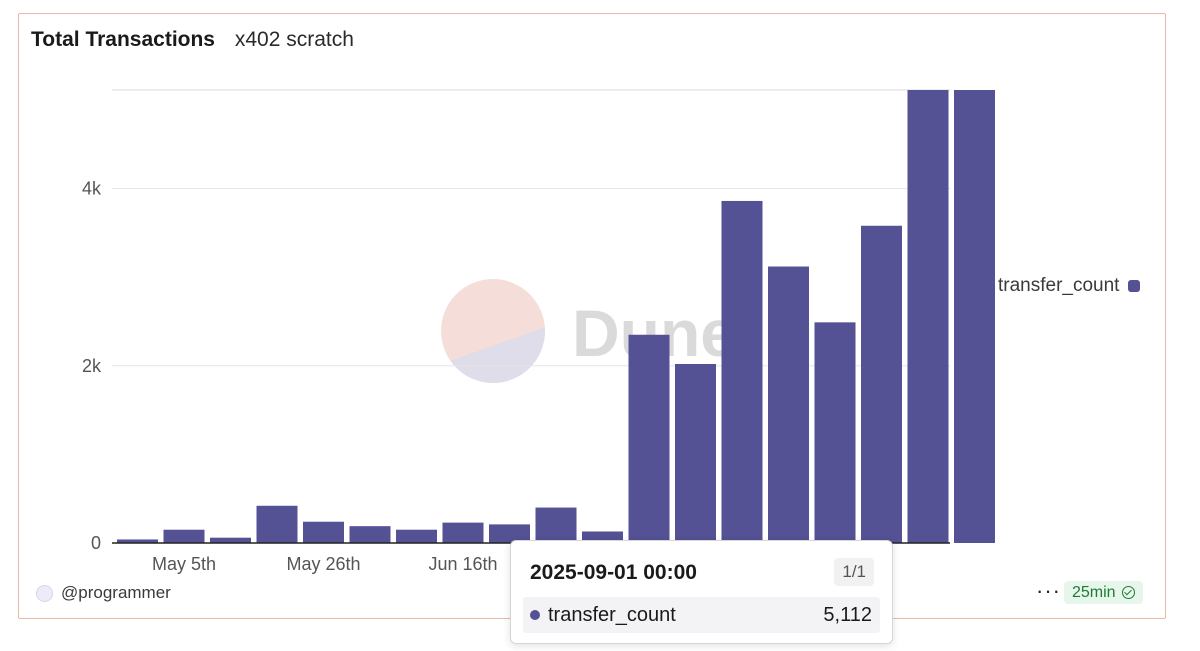 This screenshot has width=1200, height=651. I want to click on tooltip-series-label: transfer_count, so click(612, 614).